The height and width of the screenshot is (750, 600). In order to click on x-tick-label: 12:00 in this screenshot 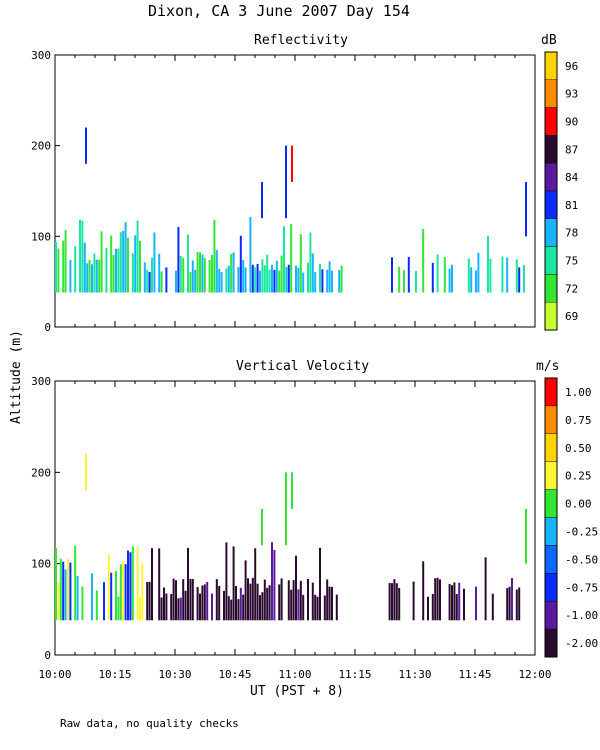, I will do `click(534, 674)`.